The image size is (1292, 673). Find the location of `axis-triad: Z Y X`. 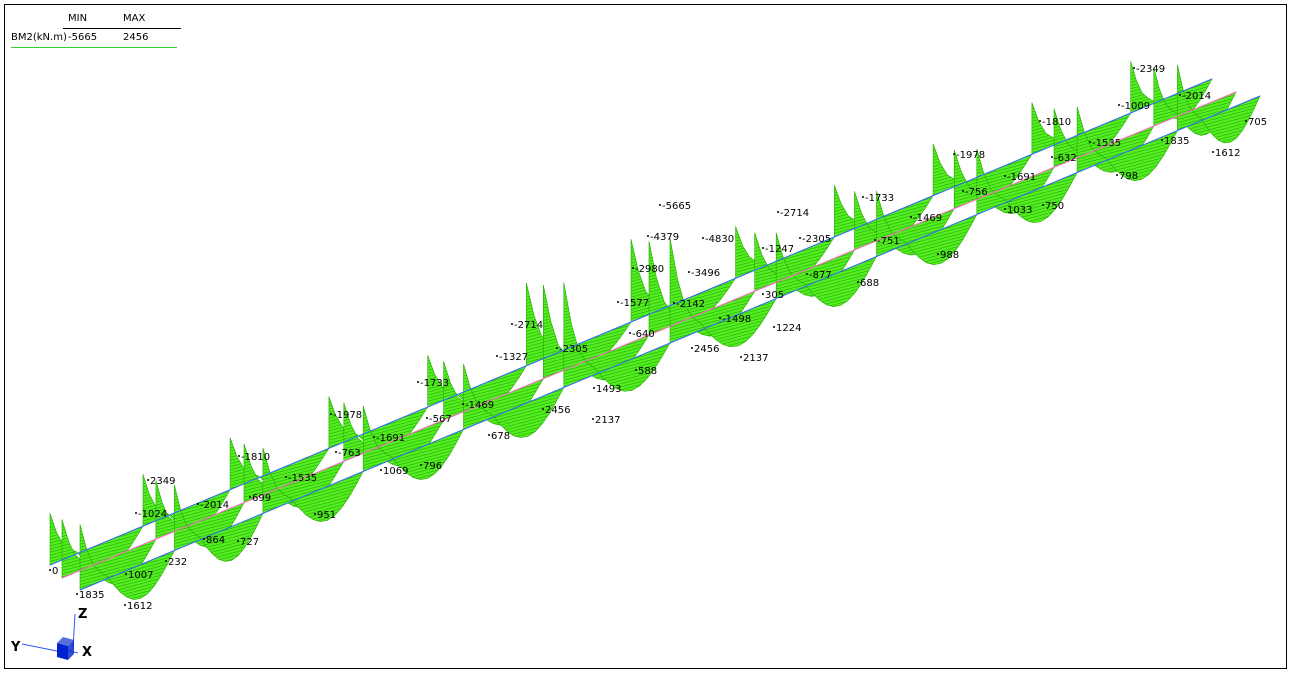

axis-triad: Z Y X is located at coordinates (51, 633).